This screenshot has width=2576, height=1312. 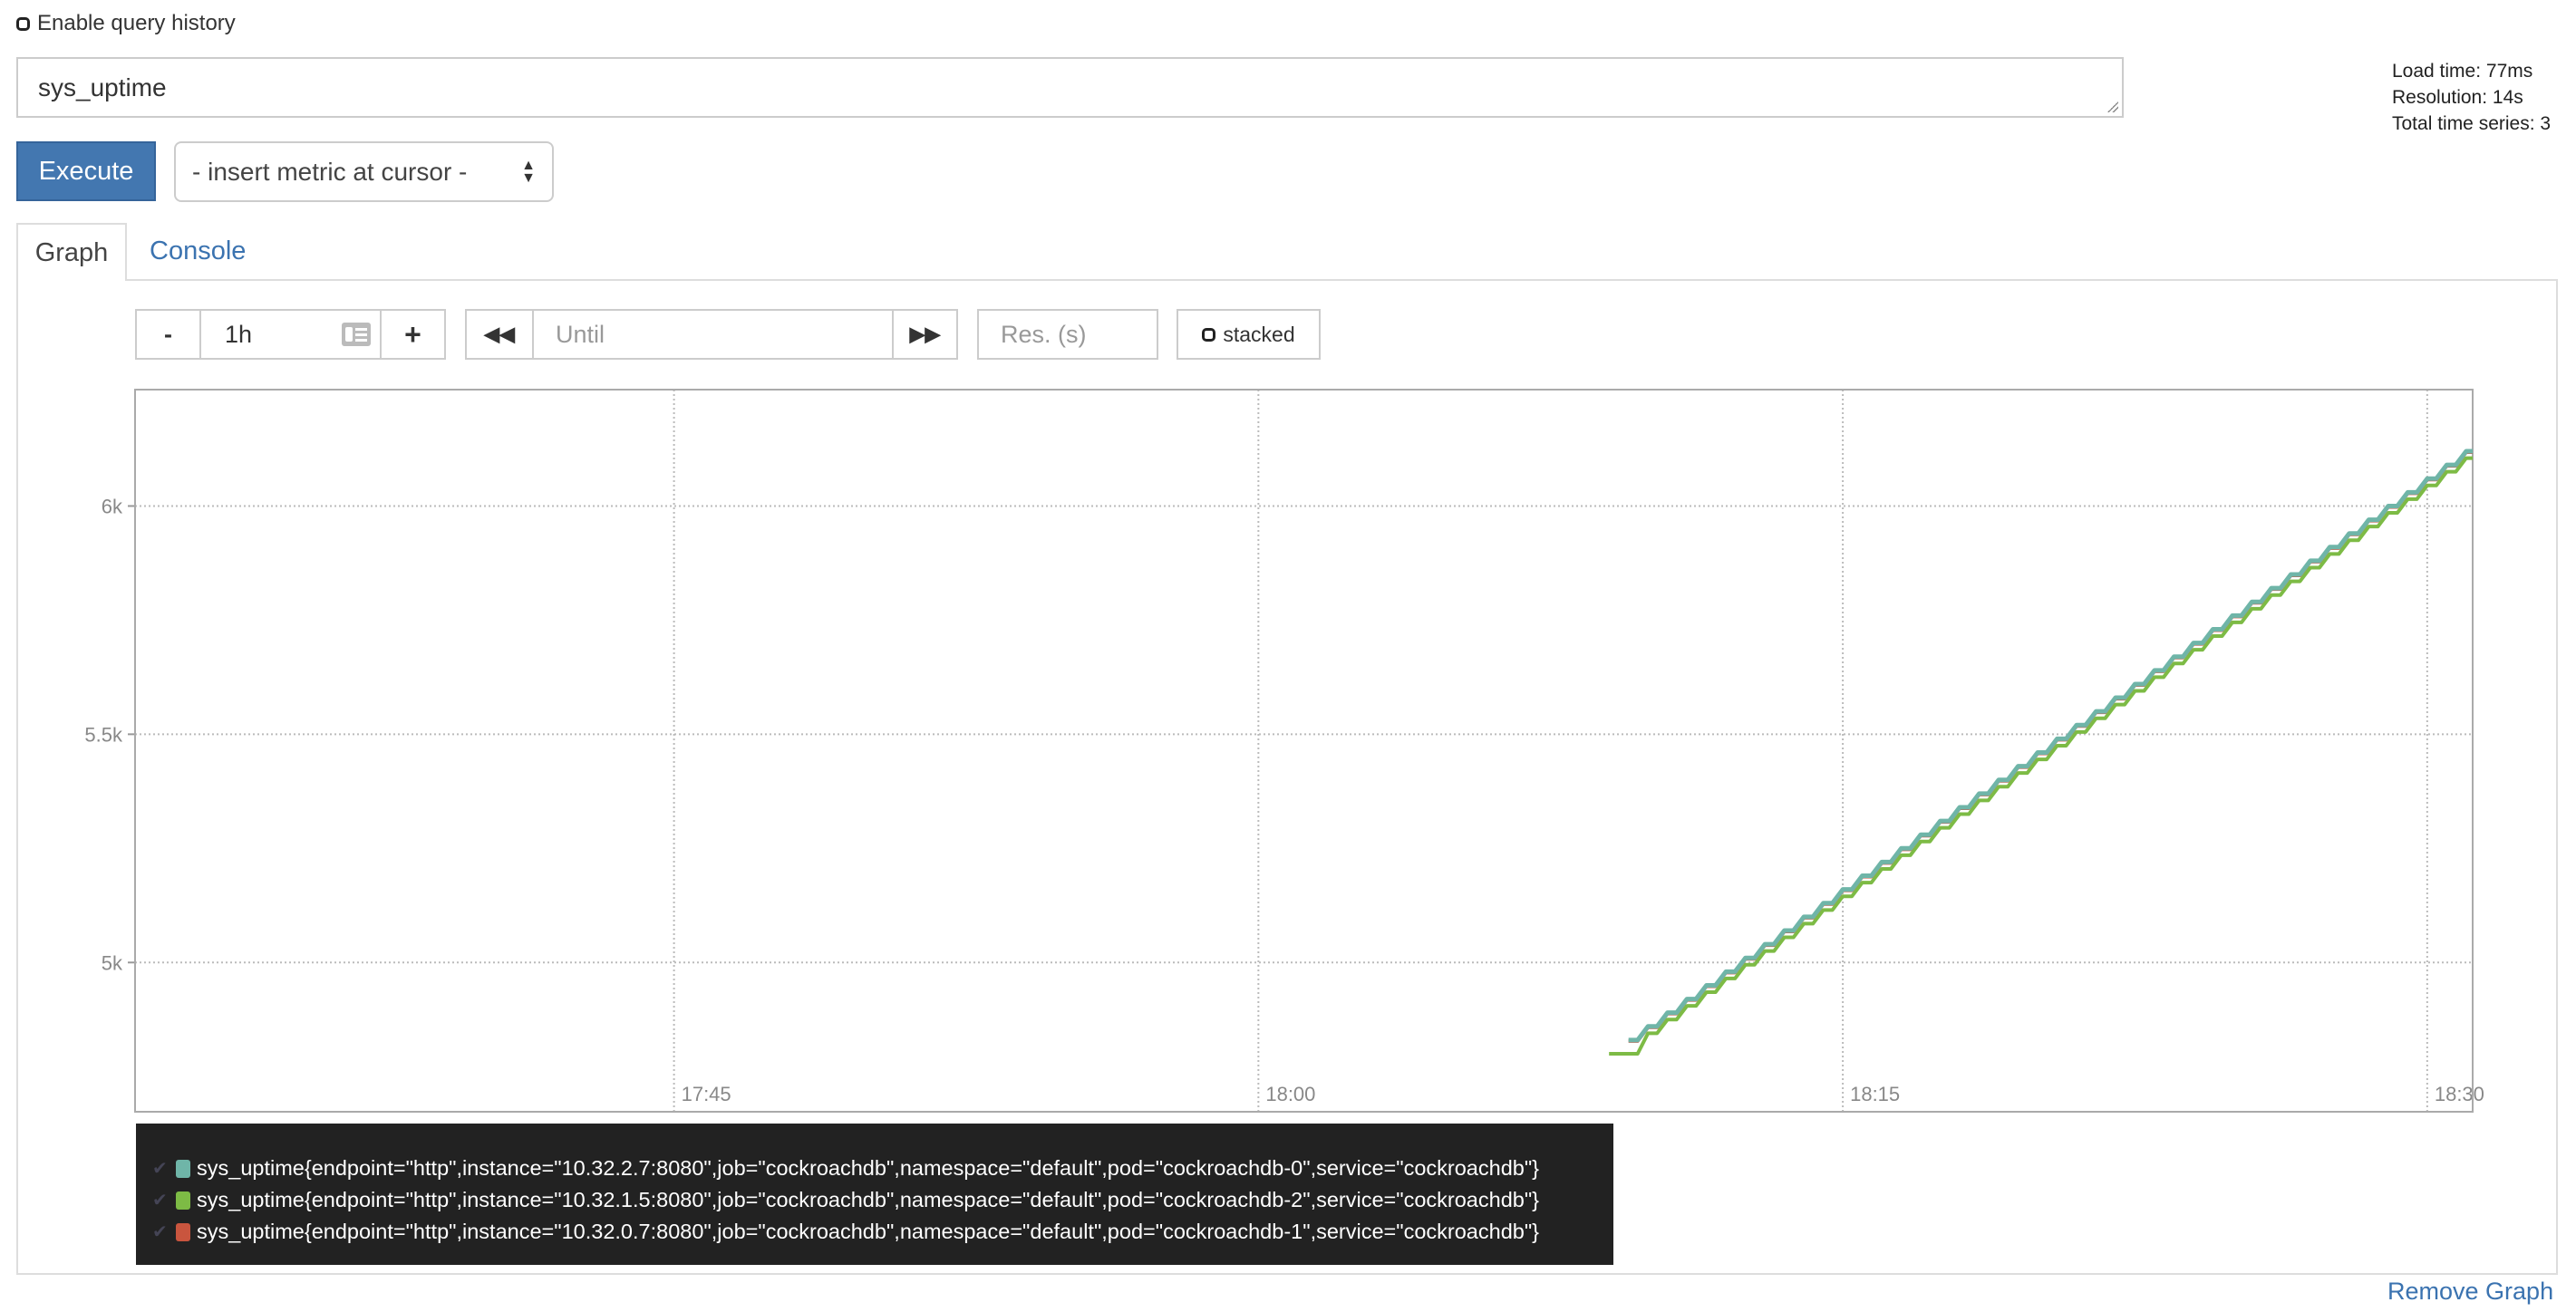 I want to click on insert-metric-selected: - insert metric at cursor -, so click(x=330, y=171).